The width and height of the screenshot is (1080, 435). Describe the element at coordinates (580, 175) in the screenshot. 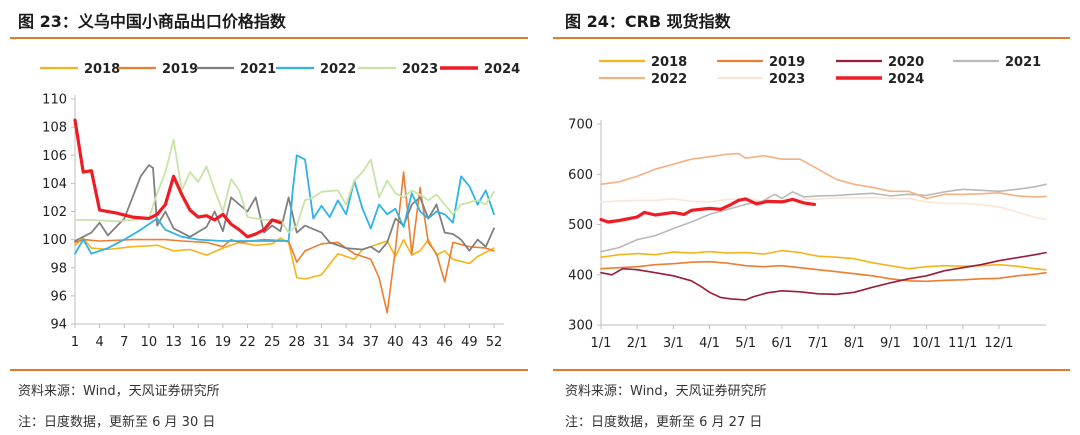

I see `y-tick-label: 600` at that location.